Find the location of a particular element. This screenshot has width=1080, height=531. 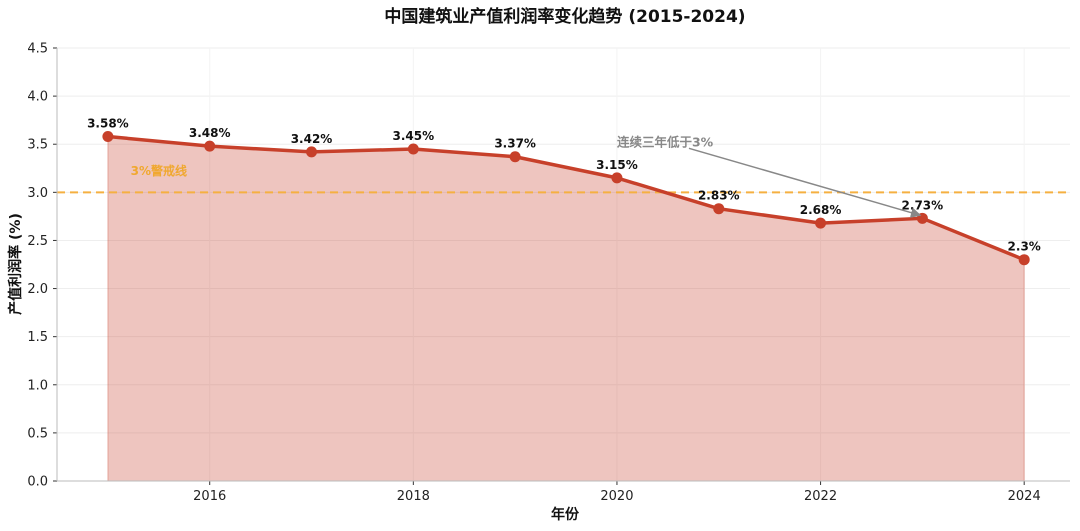

y-tick-label: 3.0 is located at coordinates (37, 193).